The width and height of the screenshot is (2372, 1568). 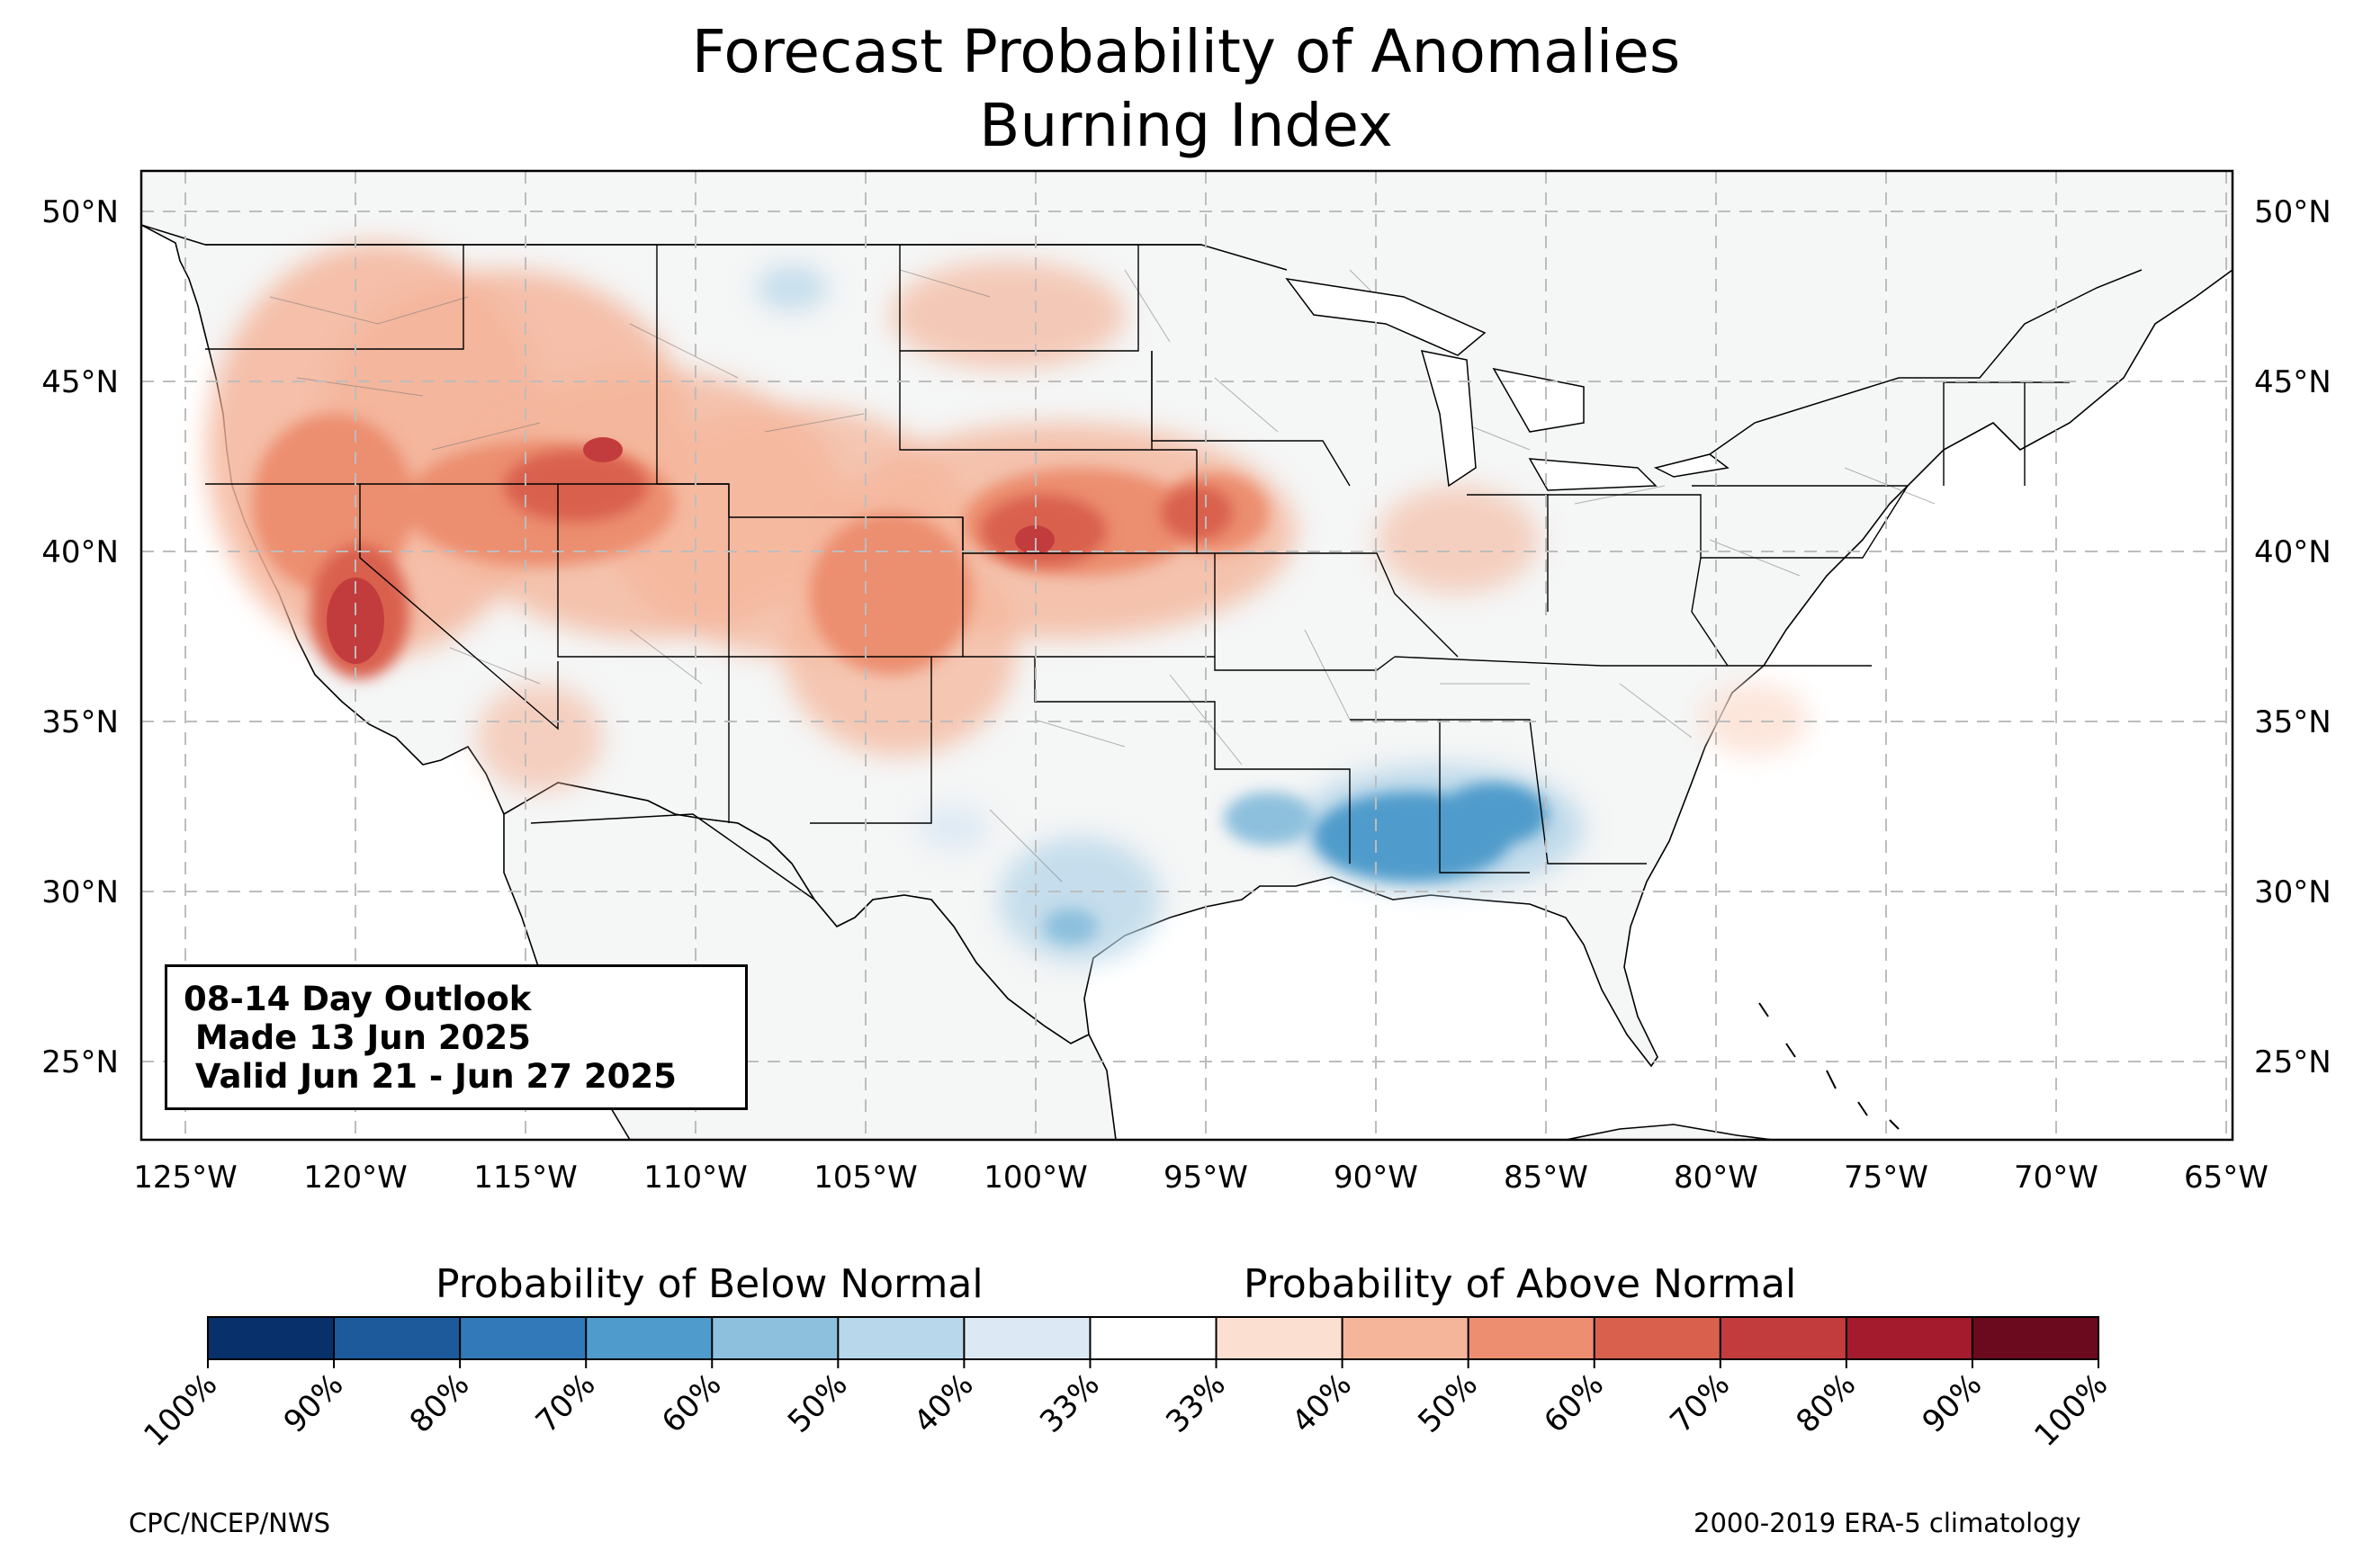 I want to click on lat-label-left: 30°N, so click(x=80, y=892).